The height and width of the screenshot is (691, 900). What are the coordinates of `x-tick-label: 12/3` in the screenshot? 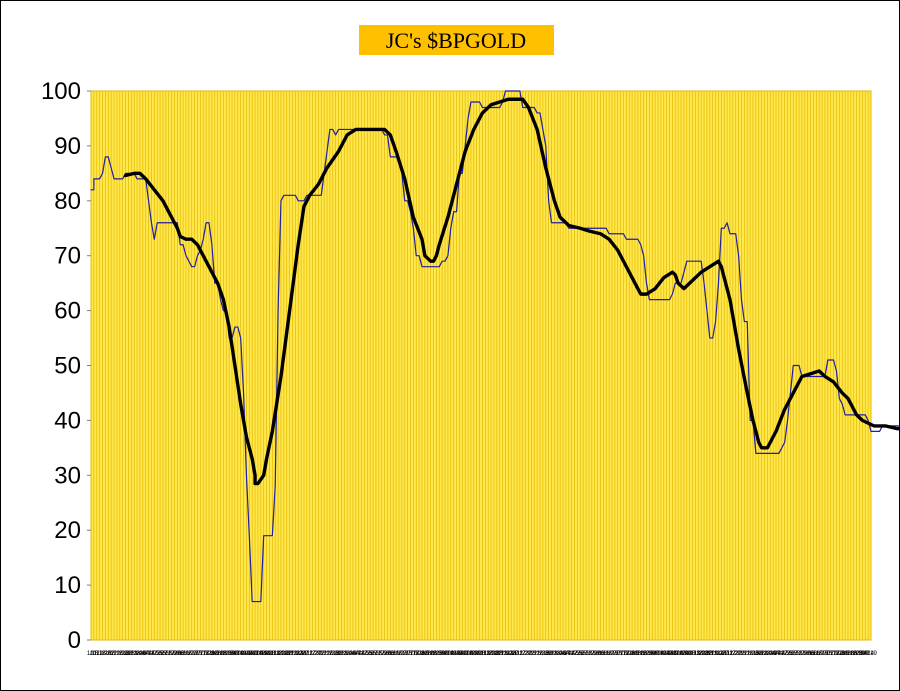 It's located at (704, 654).